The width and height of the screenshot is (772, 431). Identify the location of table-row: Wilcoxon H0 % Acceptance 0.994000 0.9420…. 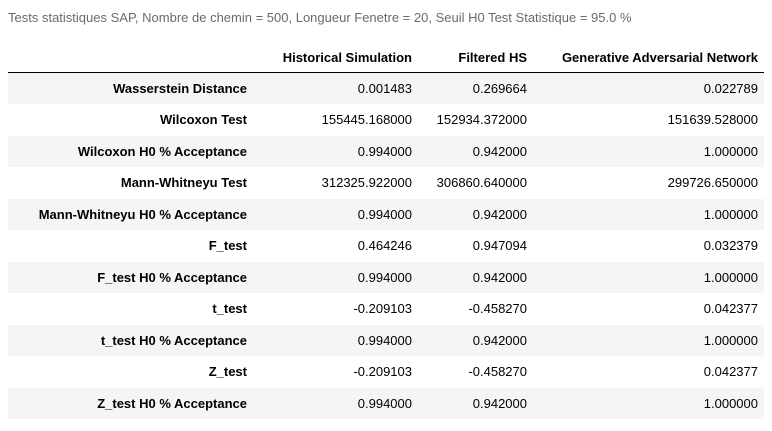
(386, 151).